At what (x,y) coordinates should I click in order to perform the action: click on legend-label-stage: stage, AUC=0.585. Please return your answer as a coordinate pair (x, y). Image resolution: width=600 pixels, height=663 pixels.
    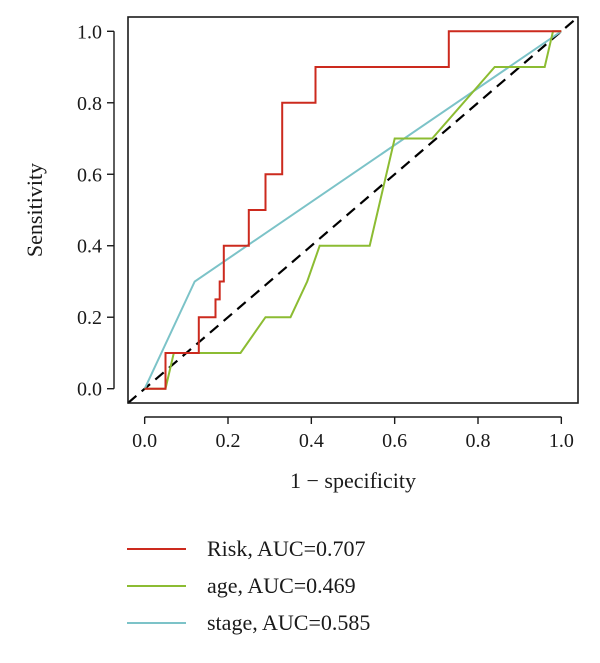
    Looking at the image, I should click on (288, 622).